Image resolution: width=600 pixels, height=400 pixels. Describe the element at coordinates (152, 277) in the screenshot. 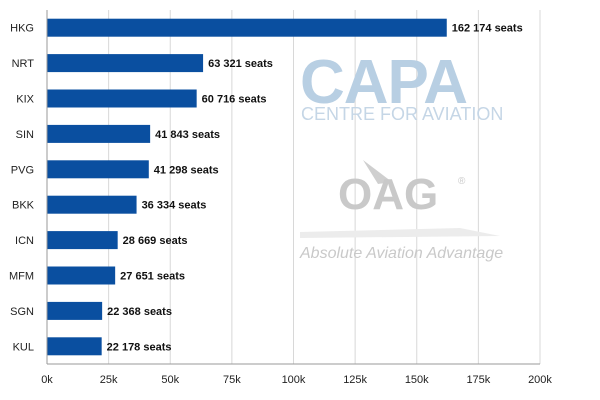

I see `data-label: 27 651 seats` at that location.